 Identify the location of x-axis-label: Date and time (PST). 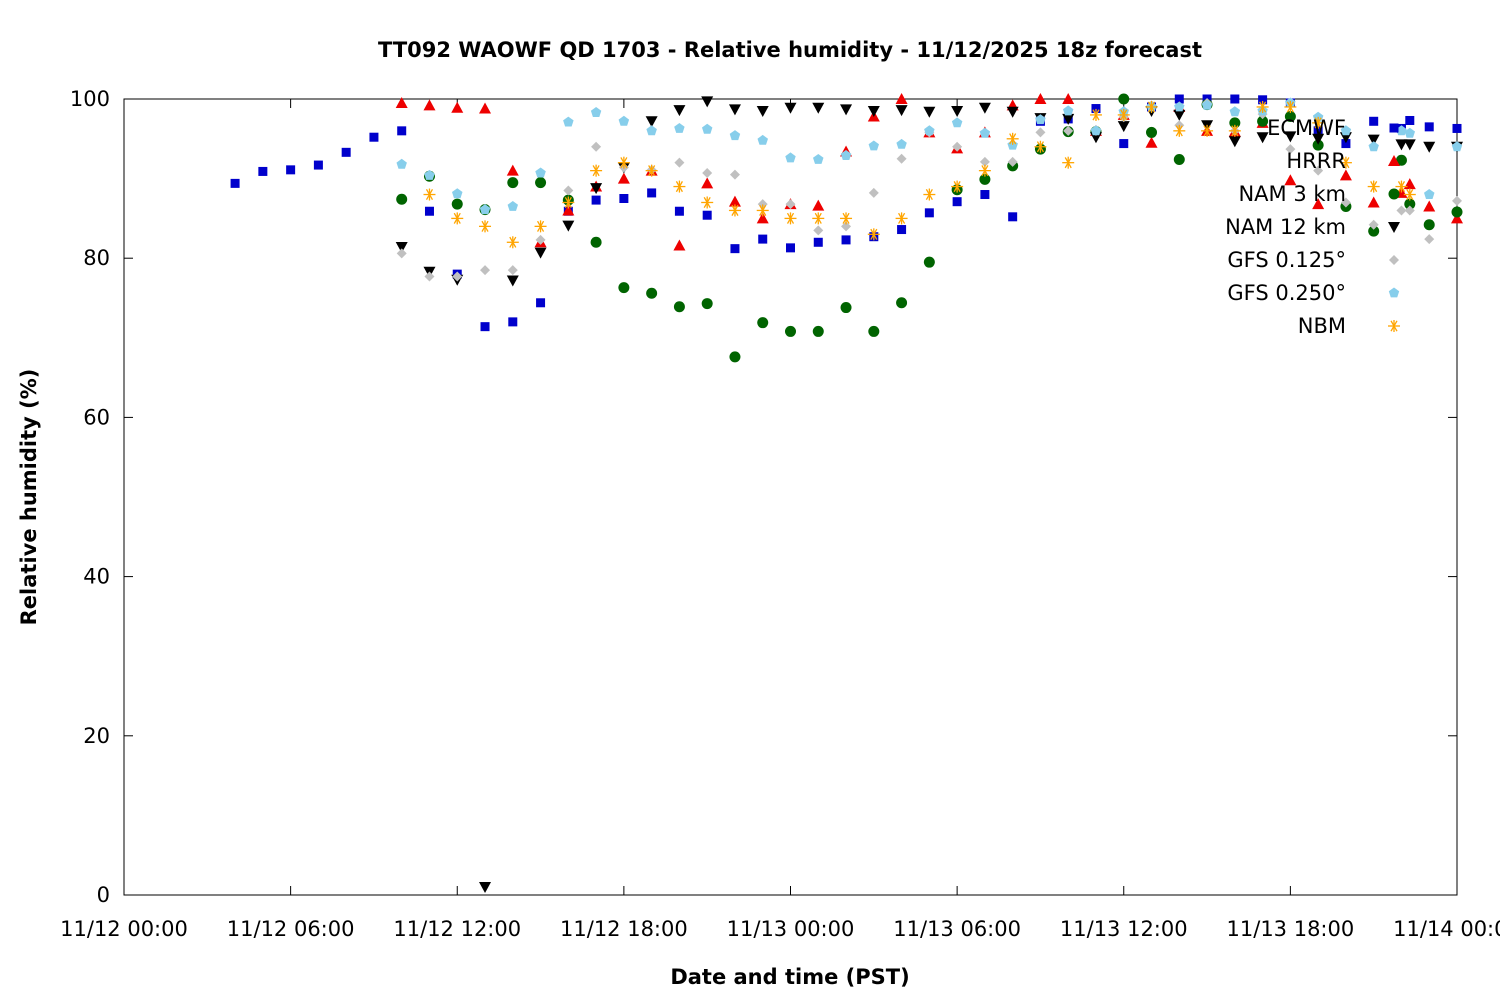
(789, 977).